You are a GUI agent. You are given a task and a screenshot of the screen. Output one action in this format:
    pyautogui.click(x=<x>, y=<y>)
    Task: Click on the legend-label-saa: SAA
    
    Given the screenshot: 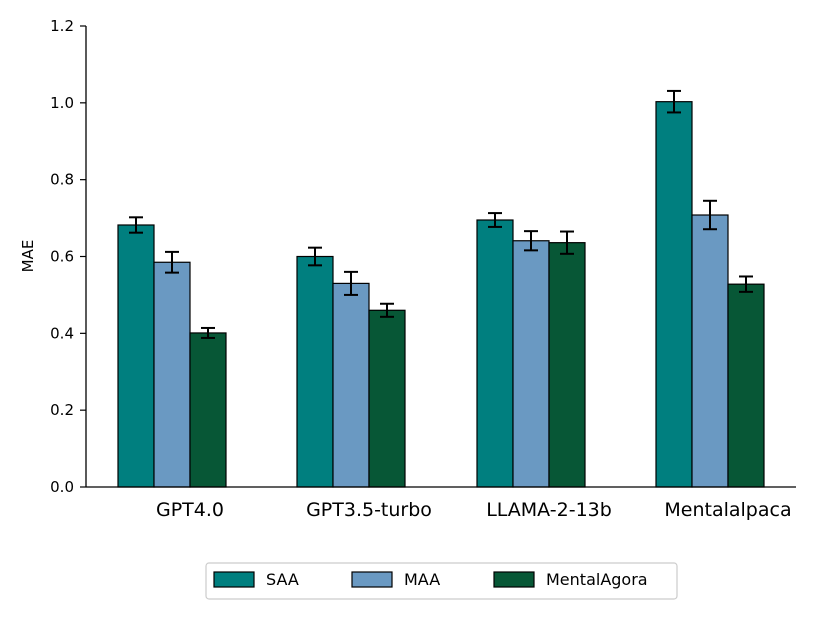 What is the action you would take?
    pyautogui.click(x=282, y=579)
    